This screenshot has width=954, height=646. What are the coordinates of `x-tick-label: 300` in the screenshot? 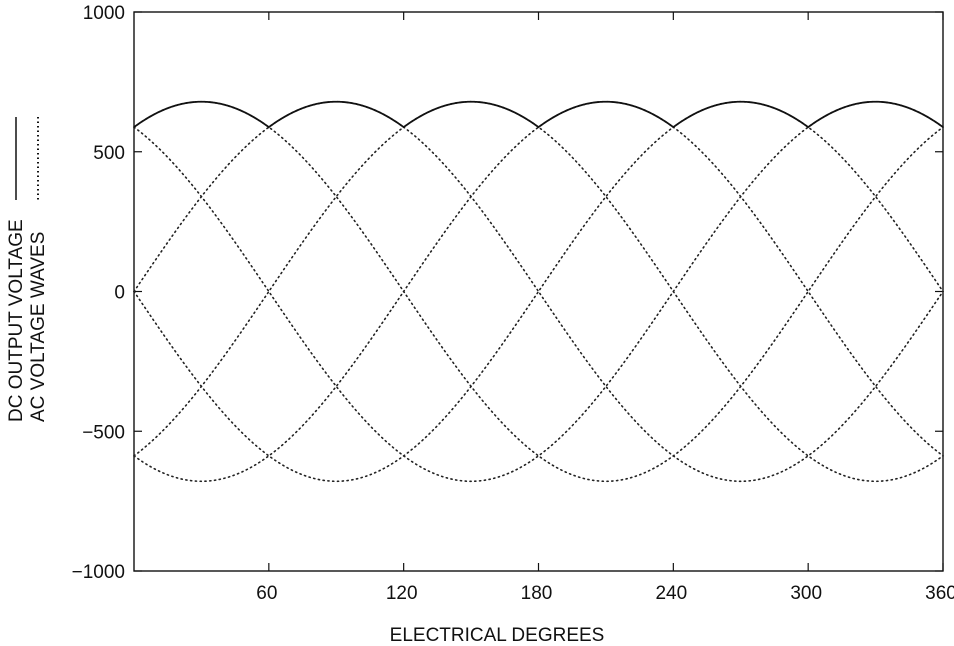 It's located at (806, 593).